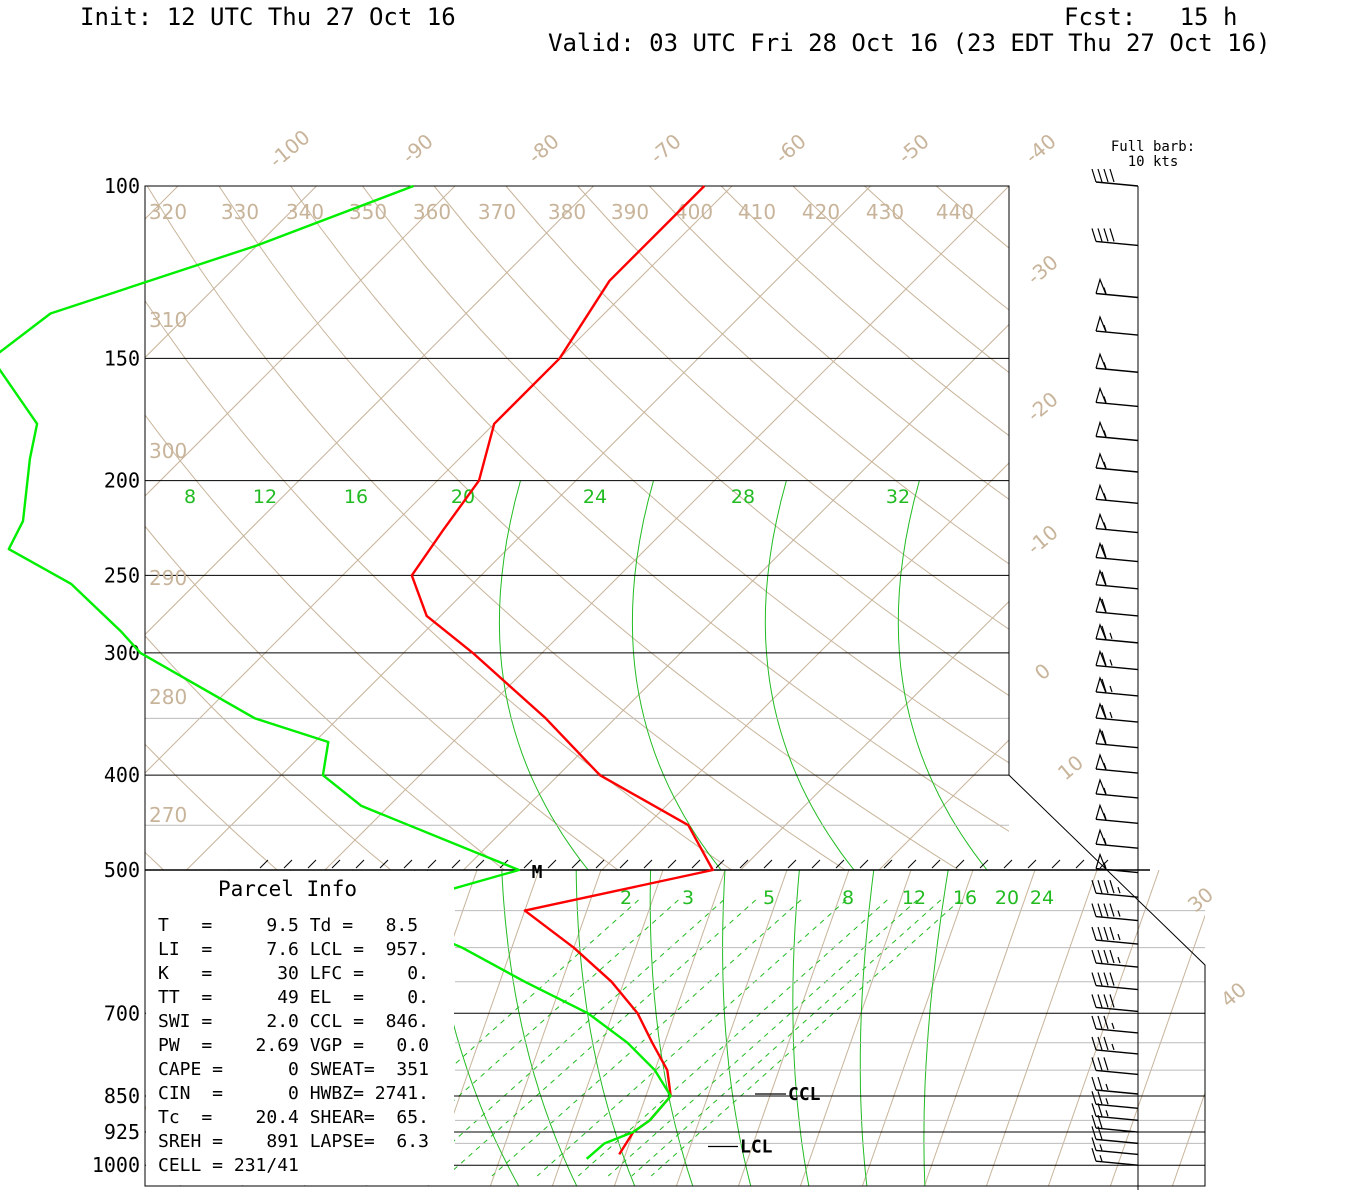 The width and height of the screenshot is (1350, 1200). Describe the element at coordinates (293, 1141) in the screenshot. I see `parcel-info-row: SREH = 891 LAPSE= 6.3` at that location.